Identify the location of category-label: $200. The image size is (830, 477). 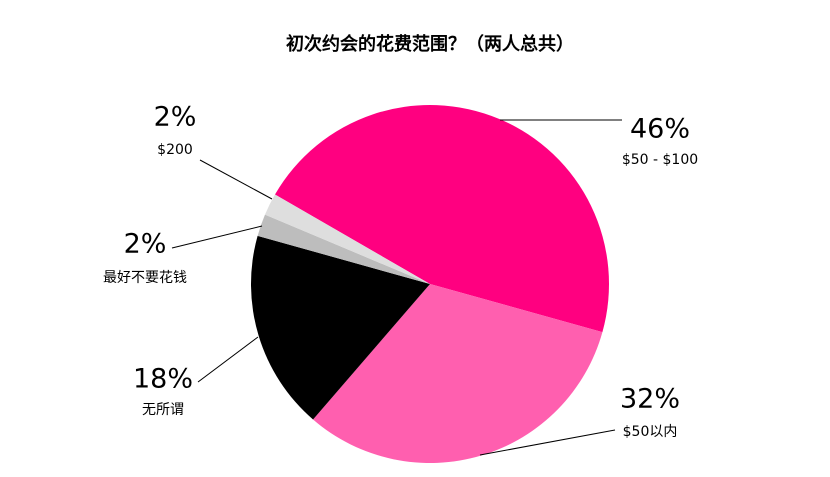
(175, 150).